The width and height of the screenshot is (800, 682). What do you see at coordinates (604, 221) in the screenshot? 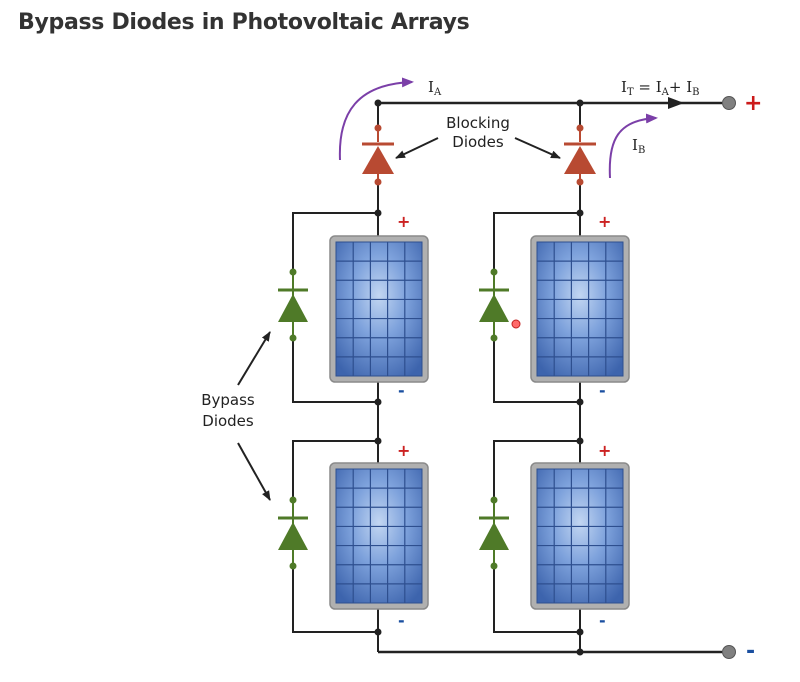
I see `module-b1-plus: +` at bounding box center [604, 221].